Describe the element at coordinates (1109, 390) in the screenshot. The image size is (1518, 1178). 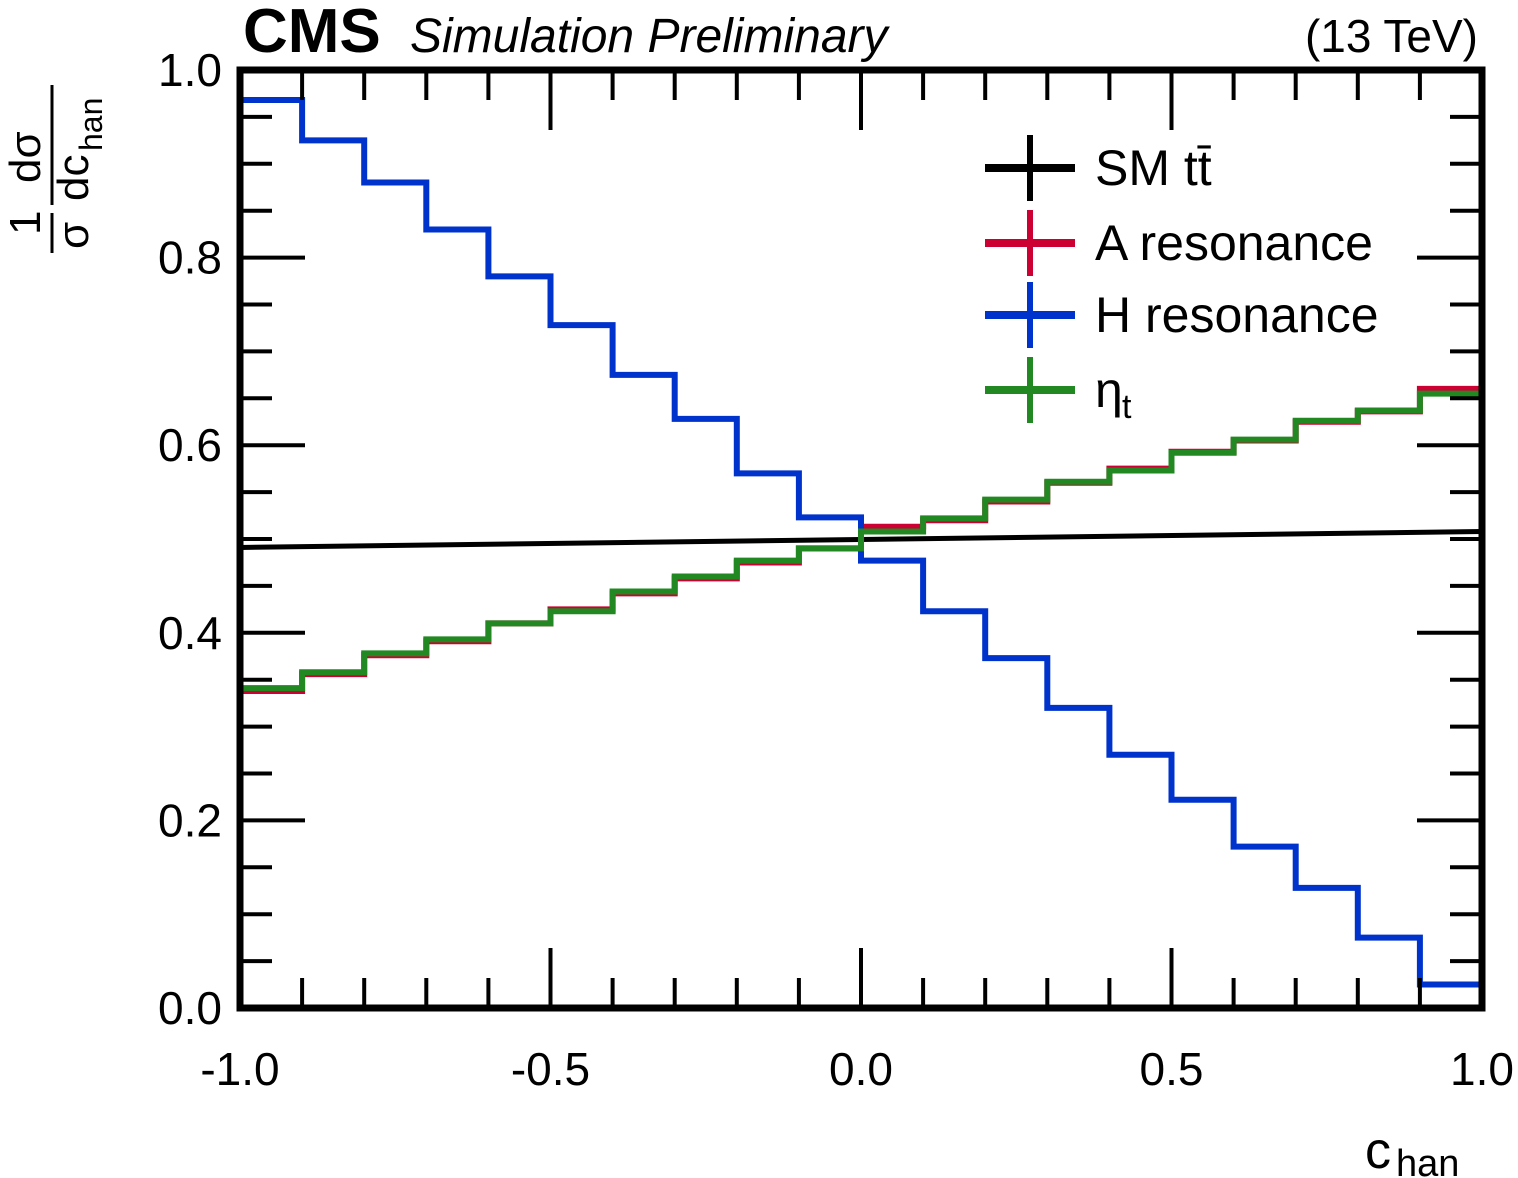
I see `legend-label: η` at that location.